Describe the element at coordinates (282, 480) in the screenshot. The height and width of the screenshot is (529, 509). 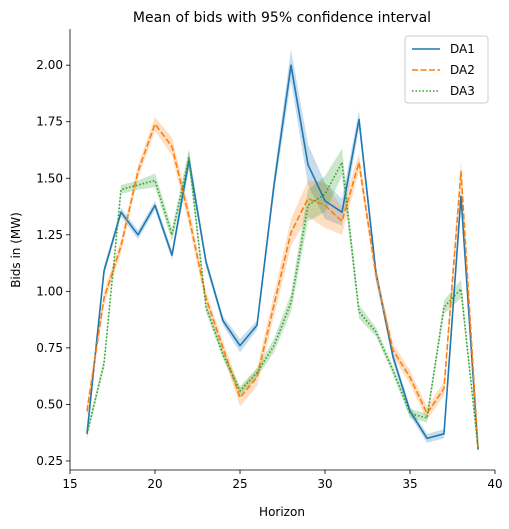
I see `x-ticks: 15 20 25 30 35 40` at that location.